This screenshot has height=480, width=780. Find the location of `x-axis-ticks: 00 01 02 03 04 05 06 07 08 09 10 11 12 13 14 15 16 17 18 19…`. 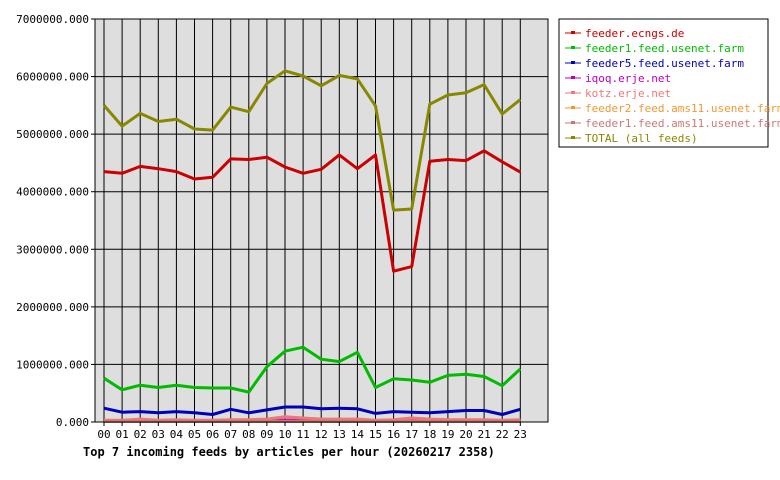

x-axis-ticks: 00 01 02 03 04 05 06 07 08 09 10 11 12 13 14 15 16 17 18 19… is located at coordinates (312, 431).